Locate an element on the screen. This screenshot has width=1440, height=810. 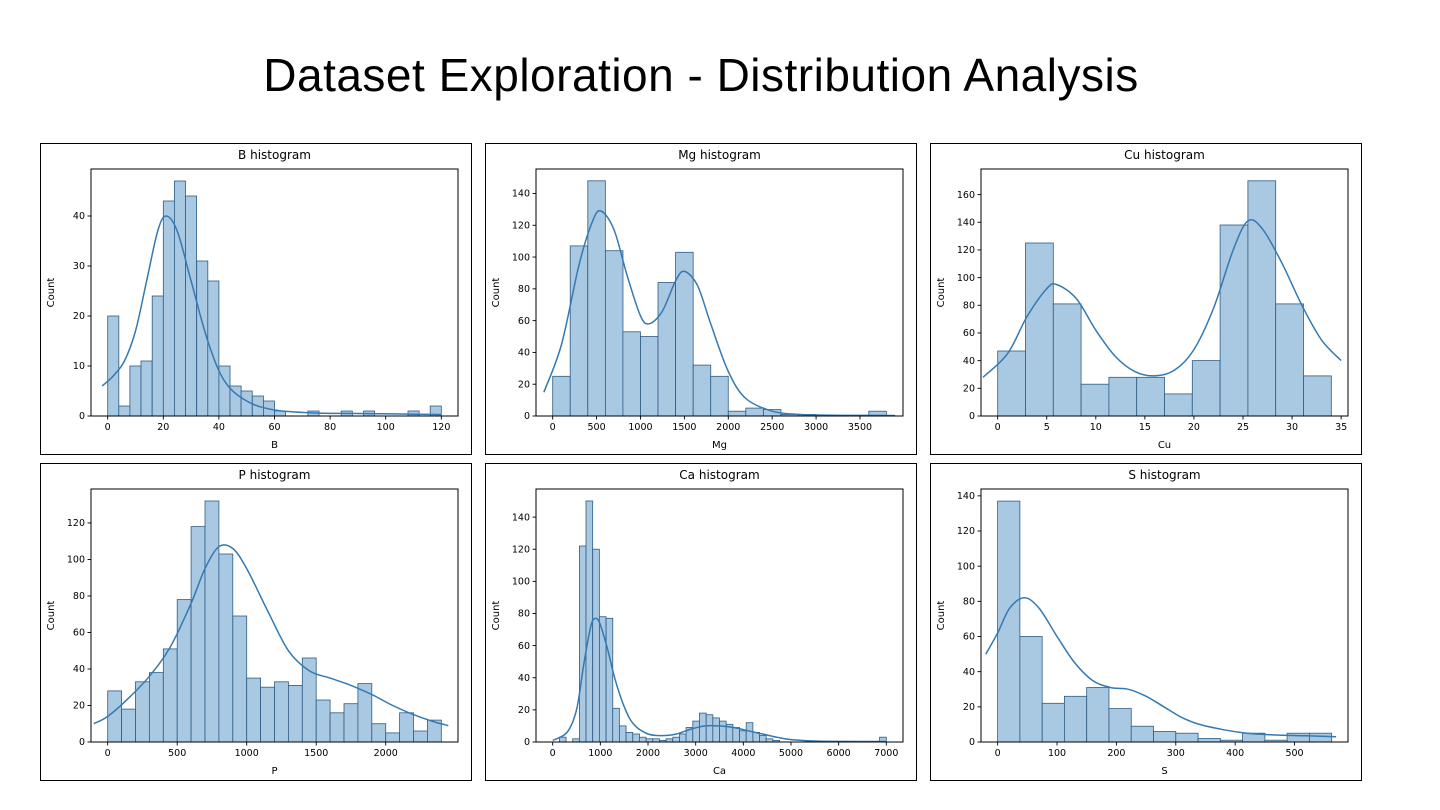
x-tick-label: 3500 is located at coordinates (860, 427).